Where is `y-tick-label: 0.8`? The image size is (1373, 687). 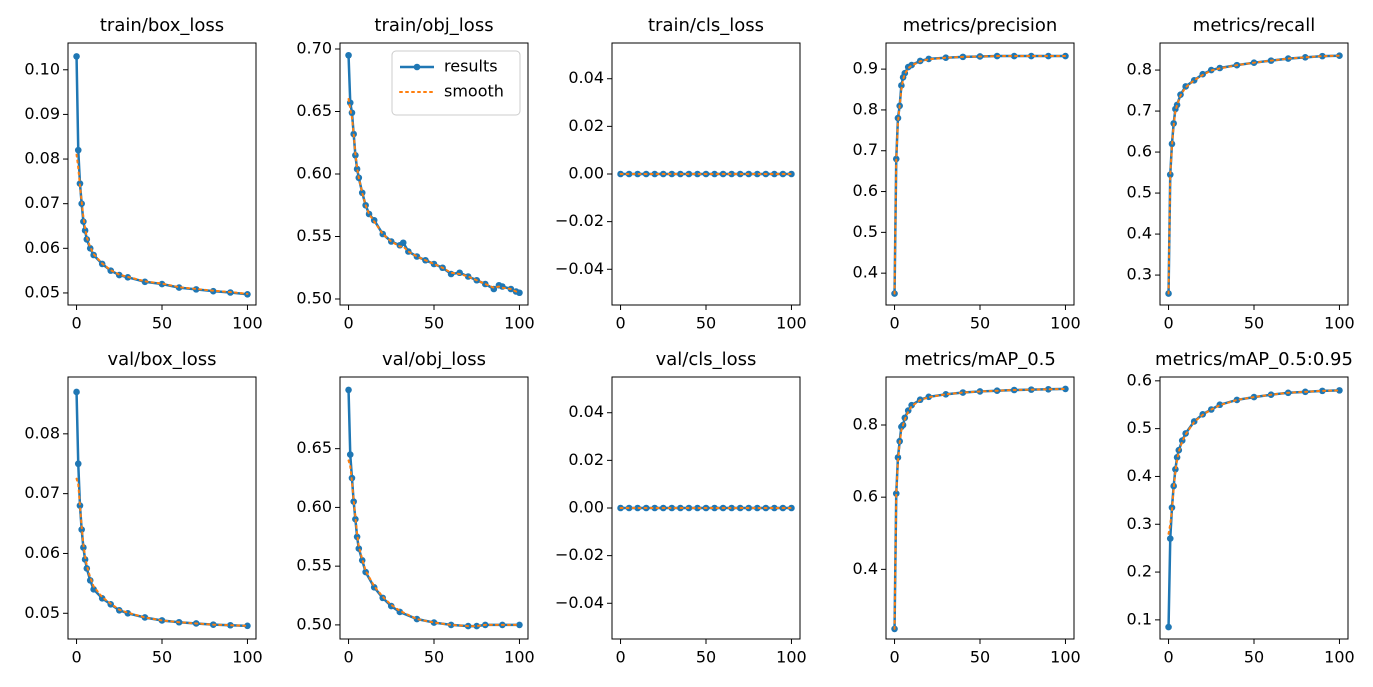 y-tick-label: 0.8 is located at coordinates (1139, 69).